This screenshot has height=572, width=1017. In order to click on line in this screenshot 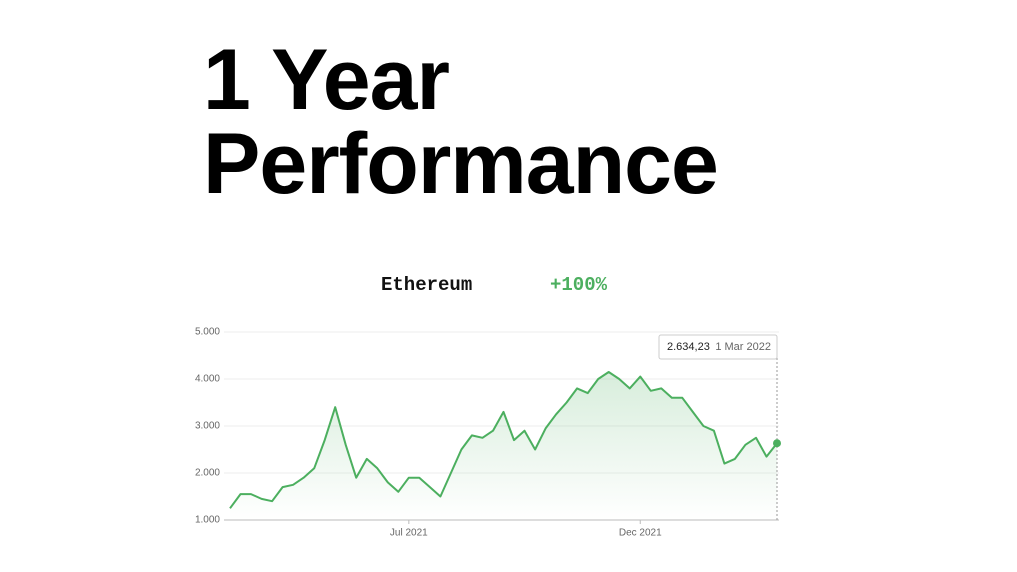, I will do `click(503, 440)`.